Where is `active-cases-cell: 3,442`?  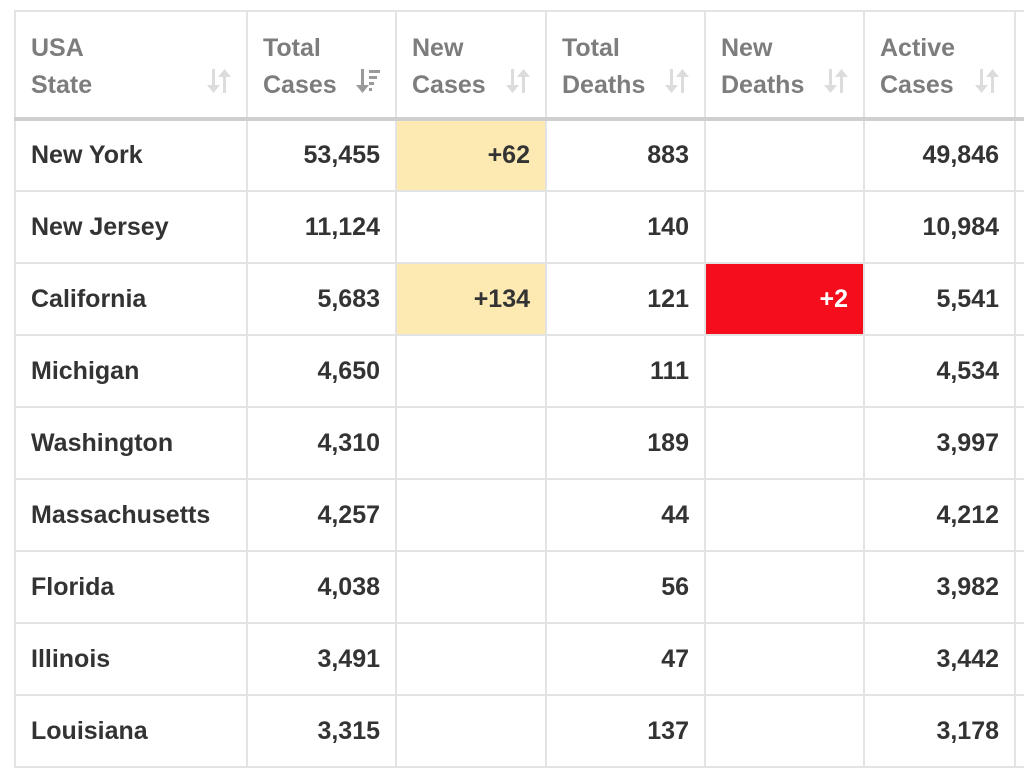
active-cases-cell: 3,442 is located at coordinates (939, 659).